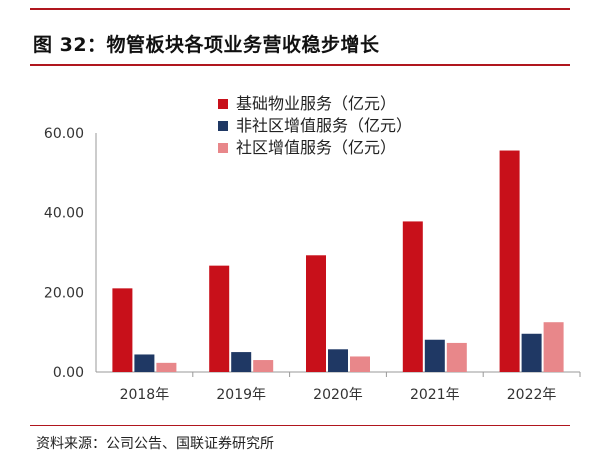 Image resolution: width=600 pixels, height=462 pixels. Describe the element at coordinates (155, 444) in the screenshot. I see `source-note: 资料来源：公司公告、国联证券研究所` at that location.